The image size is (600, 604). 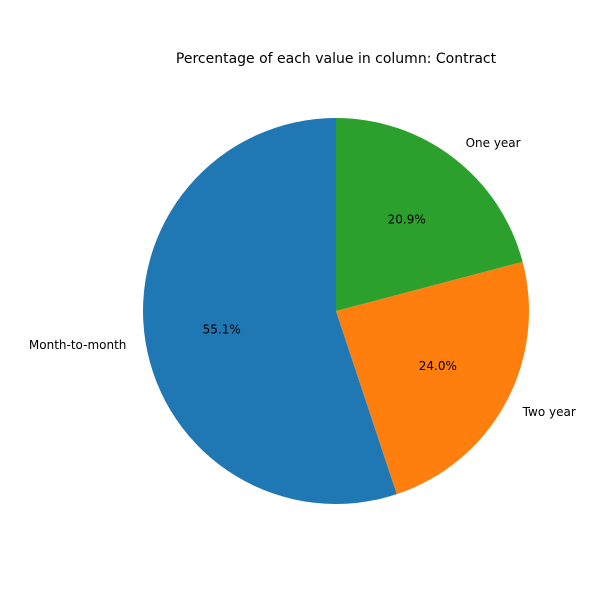 What do you see at coordinates (549, 412) in the screenshot?
I see `slice-label-two-year: Two year` at bounding box center [549, 412].